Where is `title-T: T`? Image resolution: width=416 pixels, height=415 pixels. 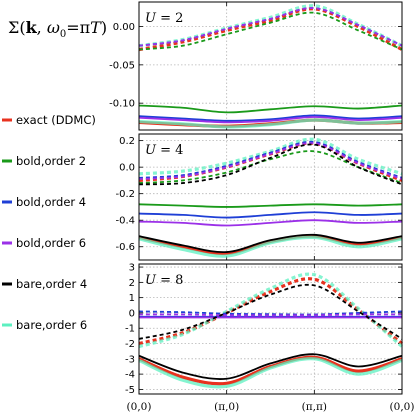 title-T: T is located at coordinates (96, 27).